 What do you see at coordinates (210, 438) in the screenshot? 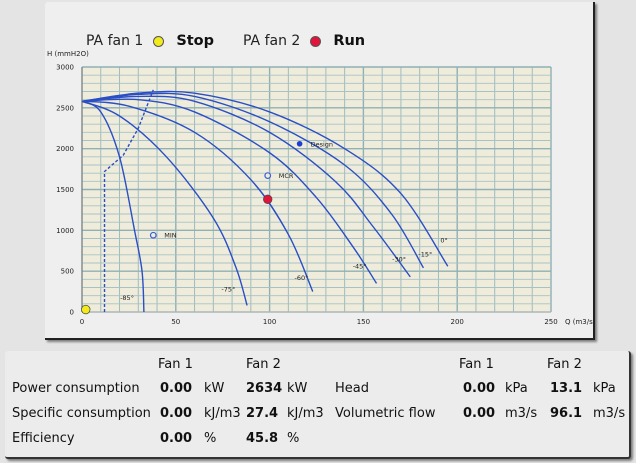
I see `fan1-unit: %` at bounding box center [210, 438].